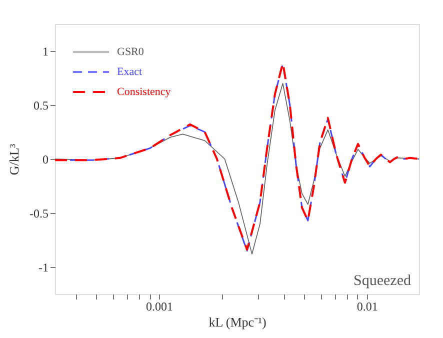 This screenshot has height=338, width=443. What do you see at coordinates (45, 159) in the screenshot?
I see `y-tick-label: 0` at bounding box center [45, 159].